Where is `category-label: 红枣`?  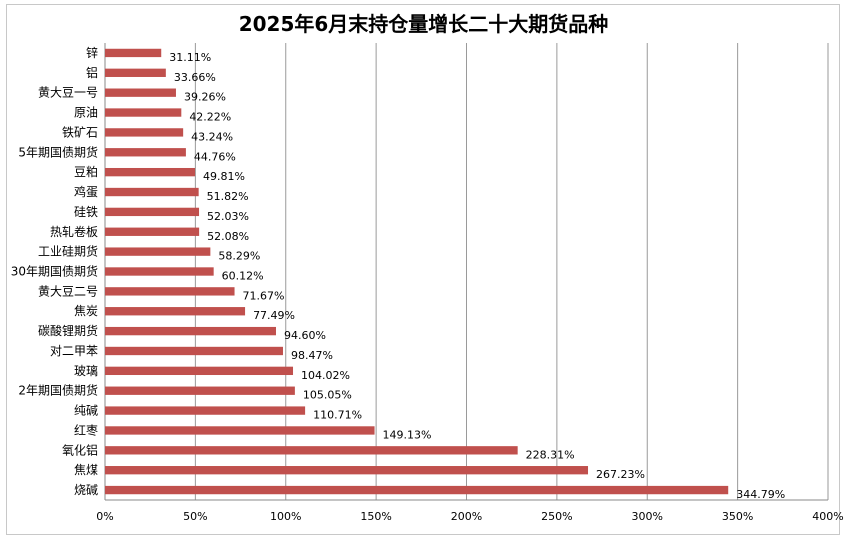
category-label: 红枣 is located at coordinates (86, 429).